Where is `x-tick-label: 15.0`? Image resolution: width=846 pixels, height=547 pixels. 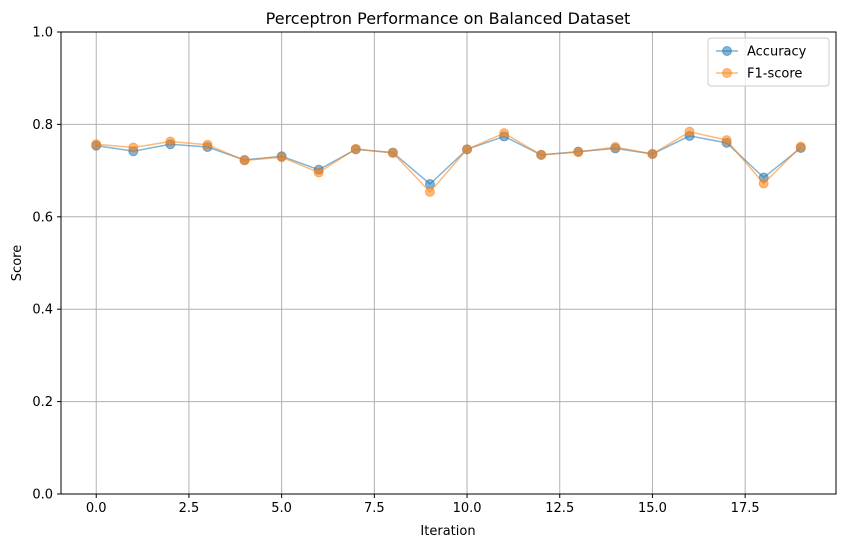 x-tick-label: 15.0 is located at coordinates (652, 508).